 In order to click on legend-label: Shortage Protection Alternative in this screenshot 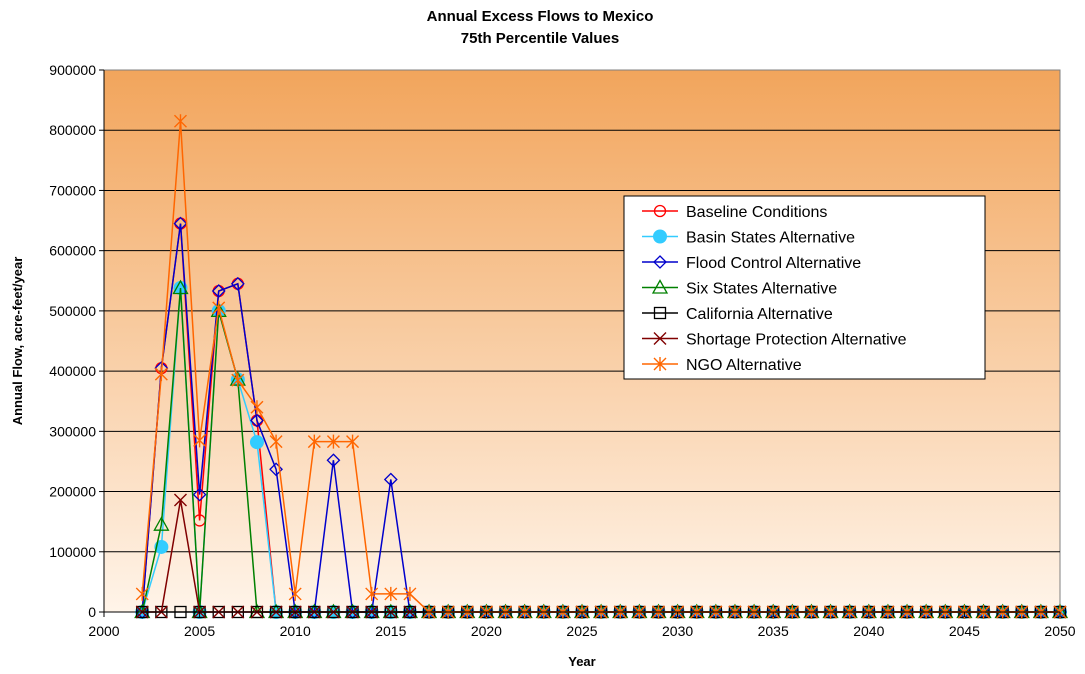, I will do `click(796, 340)`.